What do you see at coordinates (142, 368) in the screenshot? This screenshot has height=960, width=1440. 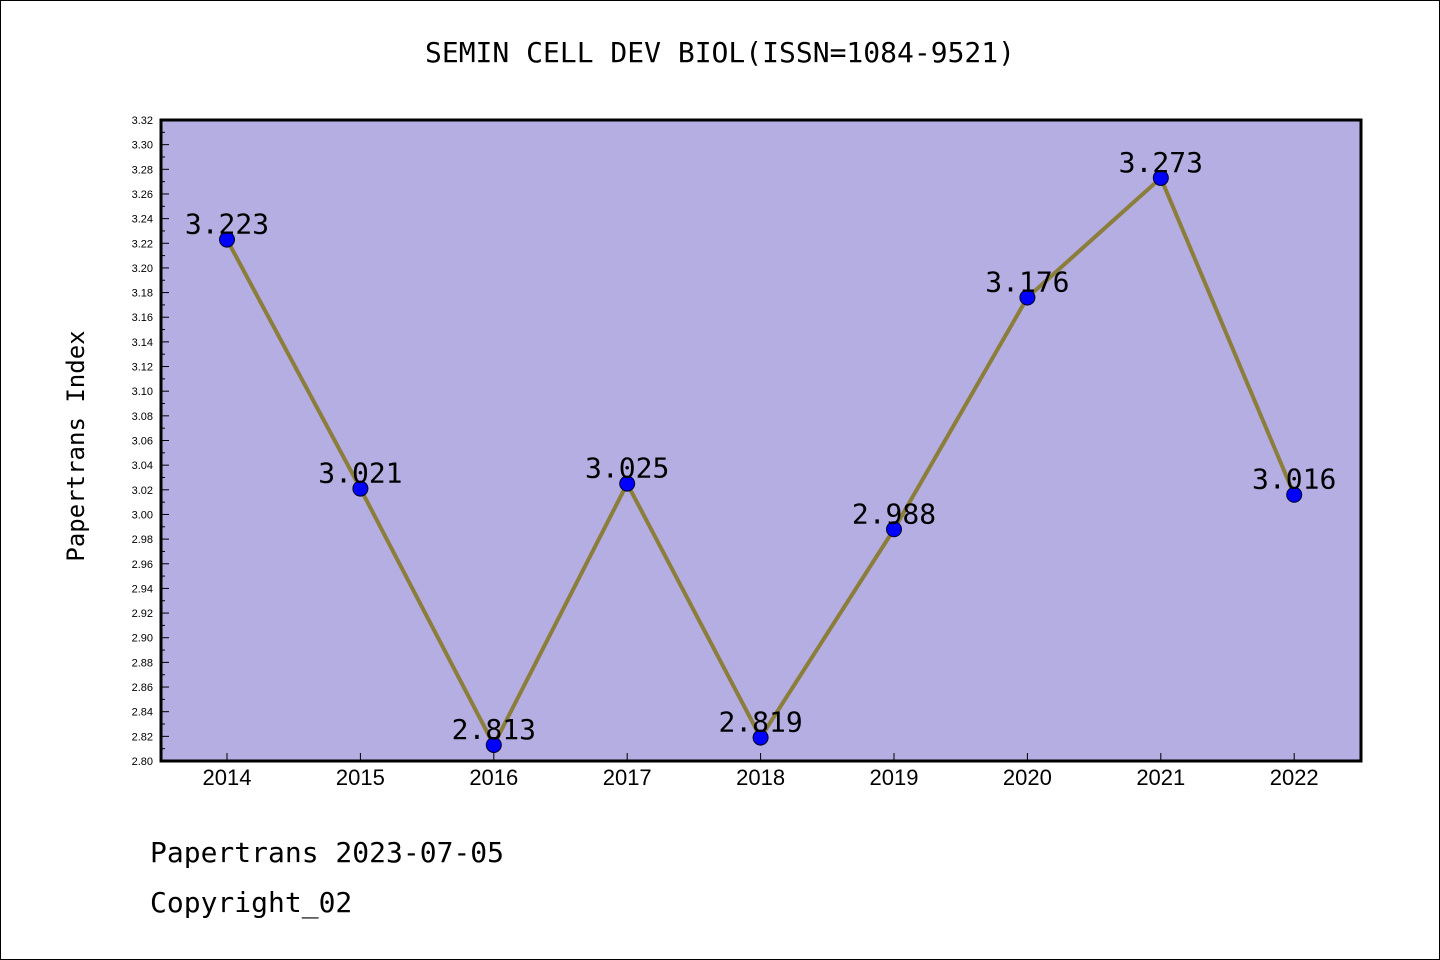 I see `y-tick-label: 3.12` at bounding box center [142, 368].